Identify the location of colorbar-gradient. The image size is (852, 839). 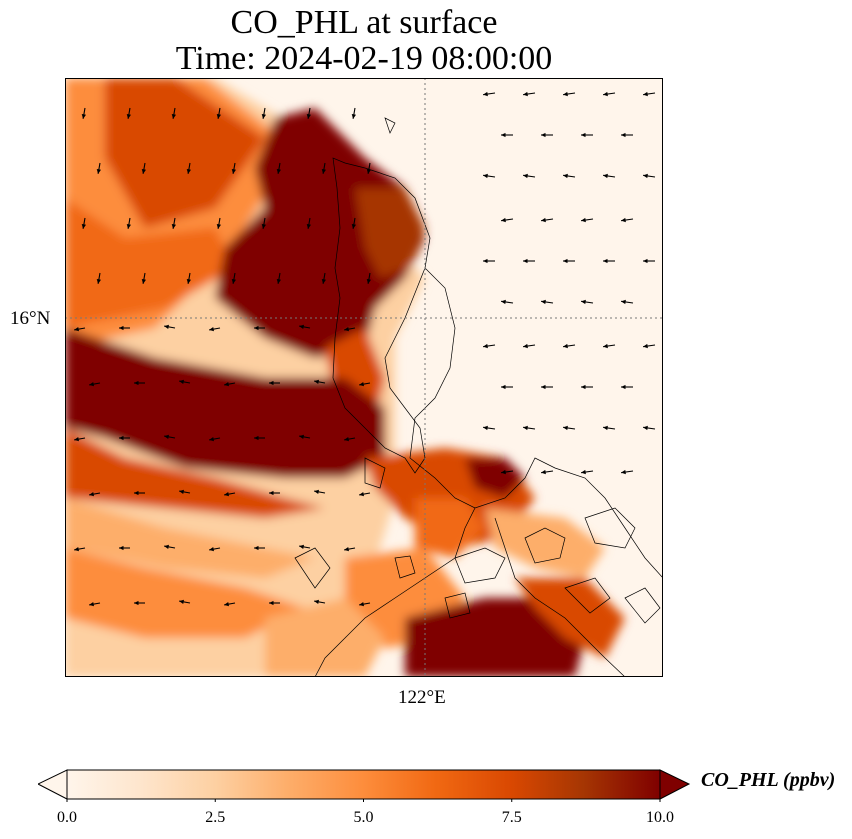
(363, 784).